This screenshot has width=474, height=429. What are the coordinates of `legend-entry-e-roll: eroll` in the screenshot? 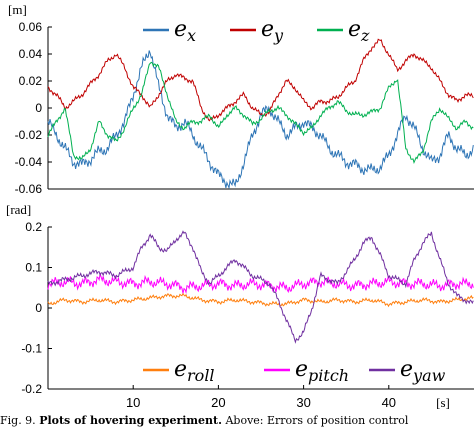 It's located at (194, 371).